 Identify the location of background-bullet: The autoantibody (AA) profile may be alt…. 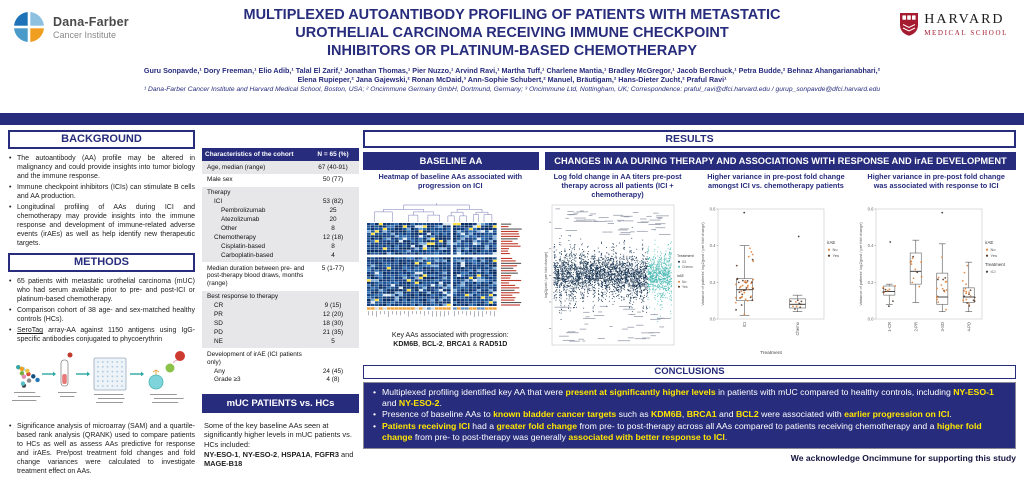
(101, 167).